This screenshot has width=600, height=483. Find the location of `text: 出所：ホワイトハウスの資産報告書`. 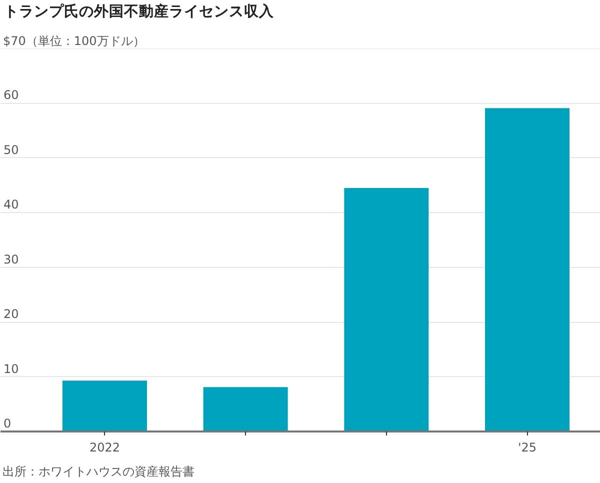

text: 出所：ホワイトハウスの資産報告書 is located at coordinates (98, 471).